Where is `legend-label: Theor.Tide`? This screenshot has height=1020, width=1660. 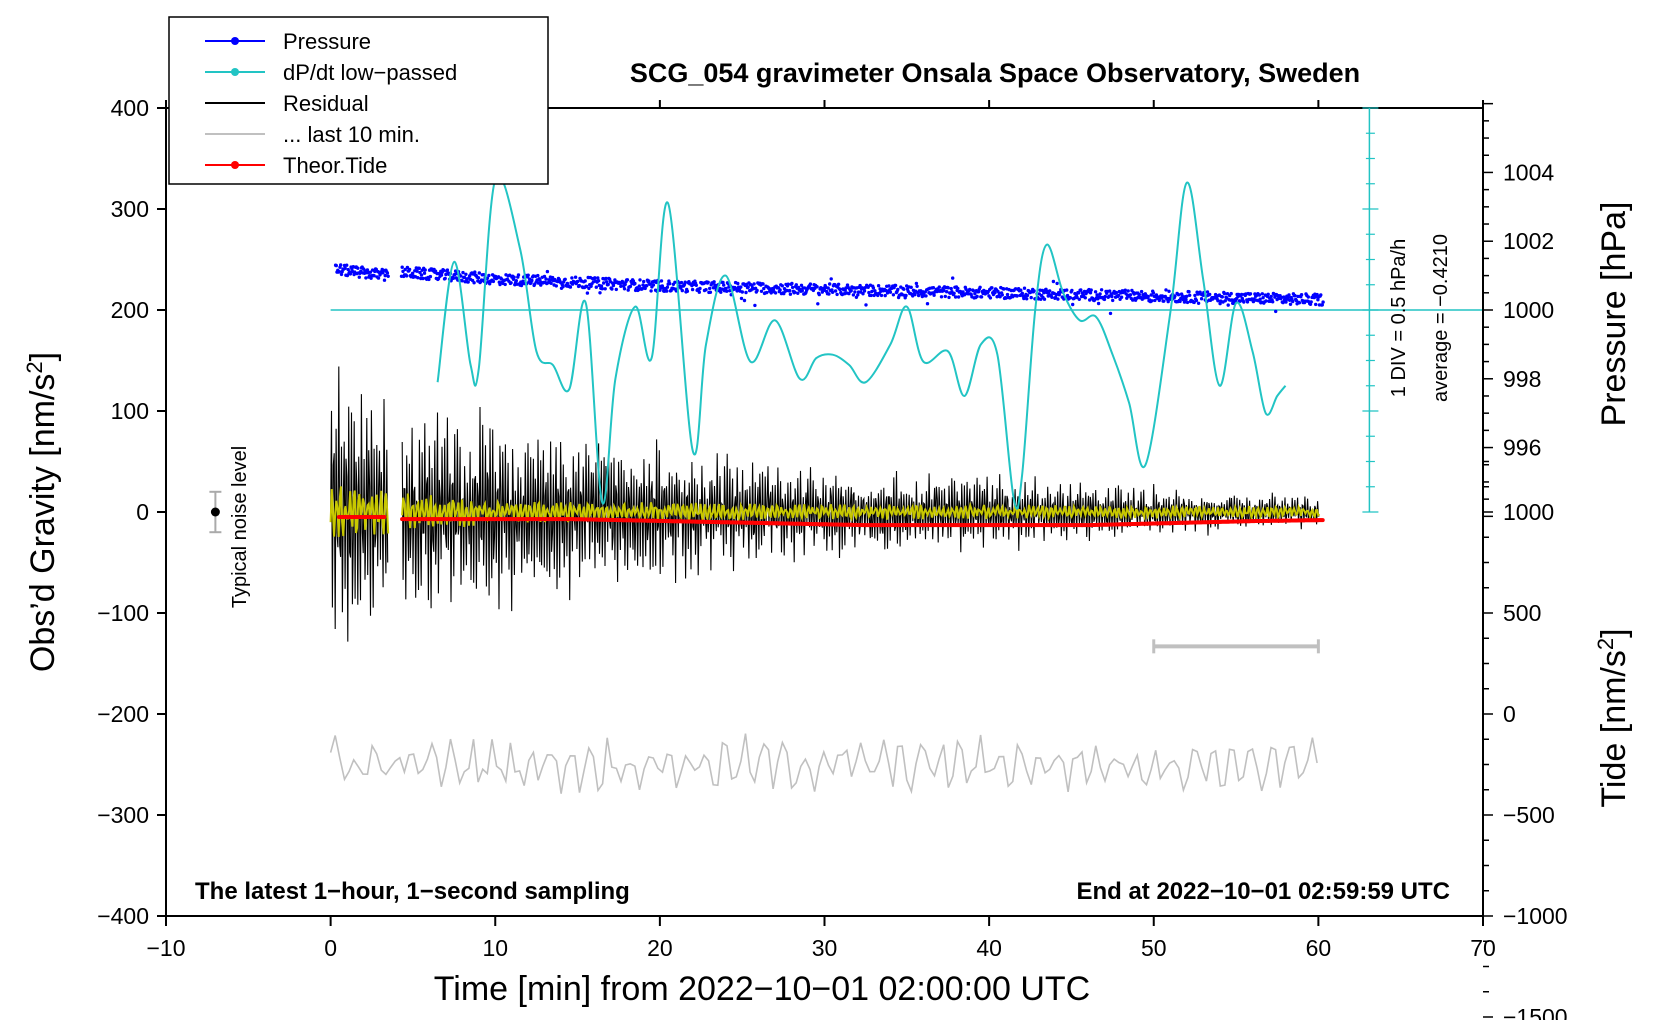 legend-label: Theor.Tide is located at coordinates (335, 165).